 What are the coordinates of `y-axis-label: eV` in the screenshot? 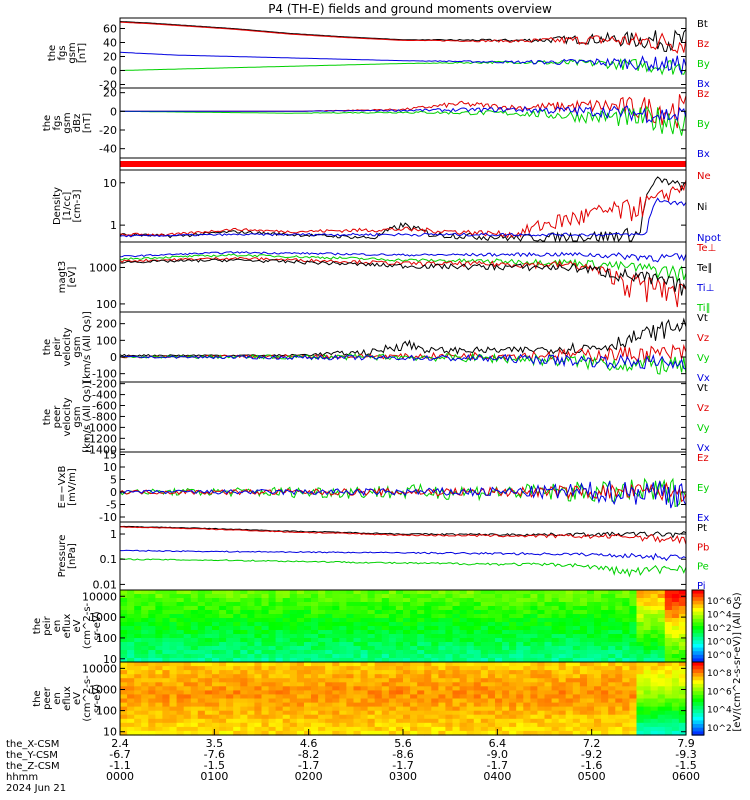 It's located at (77, 625).